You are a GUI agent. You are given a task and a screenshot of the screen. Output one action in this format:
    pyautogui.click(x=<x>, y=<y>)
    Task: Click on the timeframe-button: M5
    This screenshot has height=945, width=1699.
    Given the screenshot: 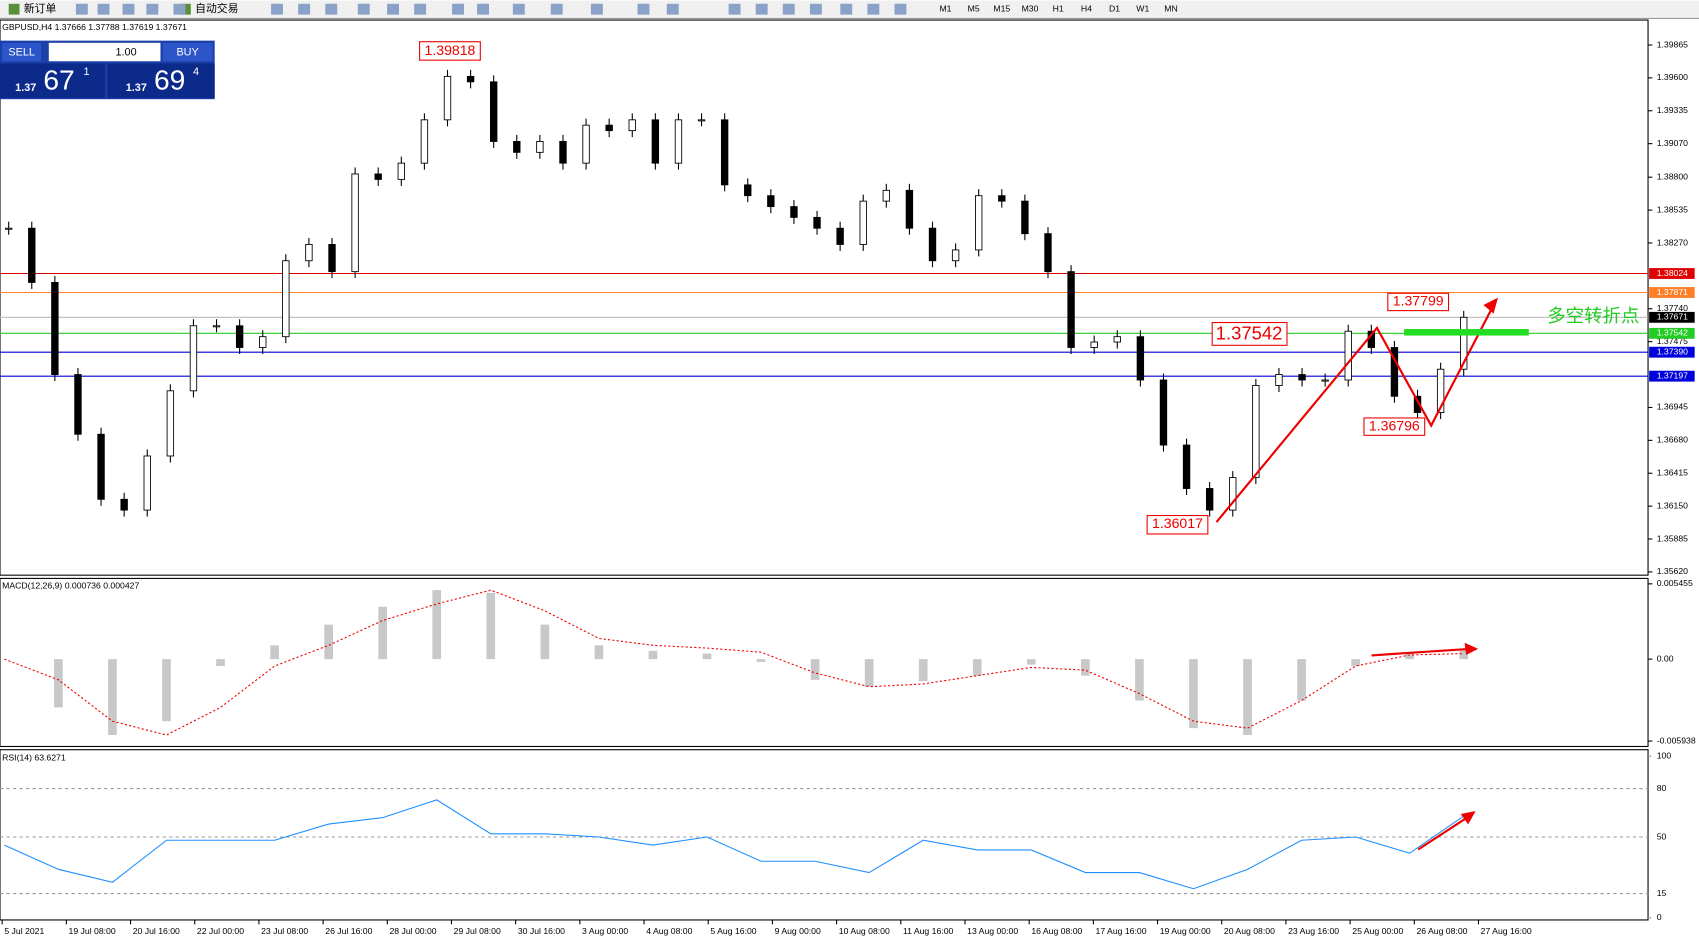 What is the action you would take?
    pyautogui.click(x=974, y=8)
    